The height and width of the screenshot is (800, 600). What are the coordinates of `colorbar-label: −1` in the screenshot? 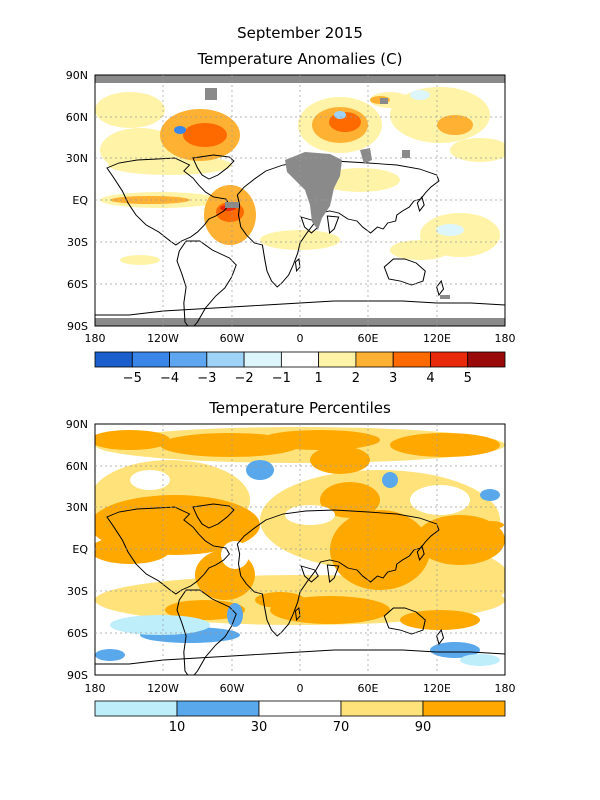 It's located at (281, 378).